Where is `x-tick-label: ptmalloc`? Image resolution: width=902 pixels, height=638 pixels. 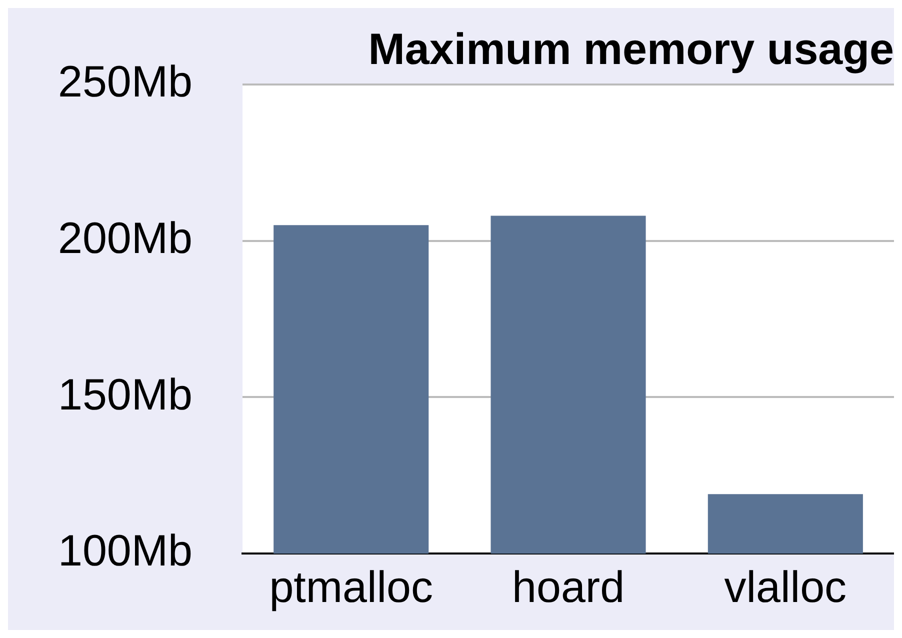 x-tick-label: ptmalloc is located at coordinates (351, 587).